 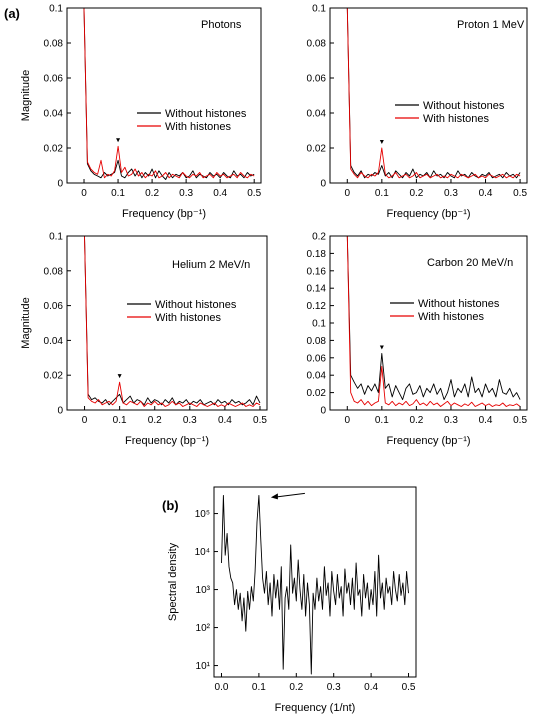 I want to click on y-axis-title: Magnitude, so click(x=26, y=322).